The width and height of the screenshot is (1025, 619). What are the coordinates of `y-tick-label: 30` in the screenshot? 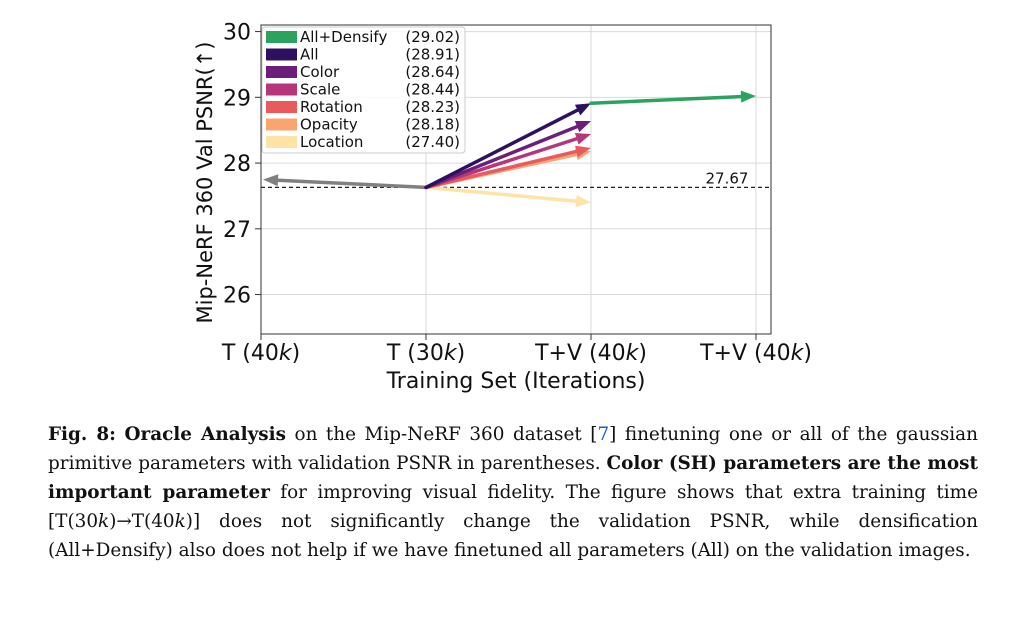 It's located at (237, 33).